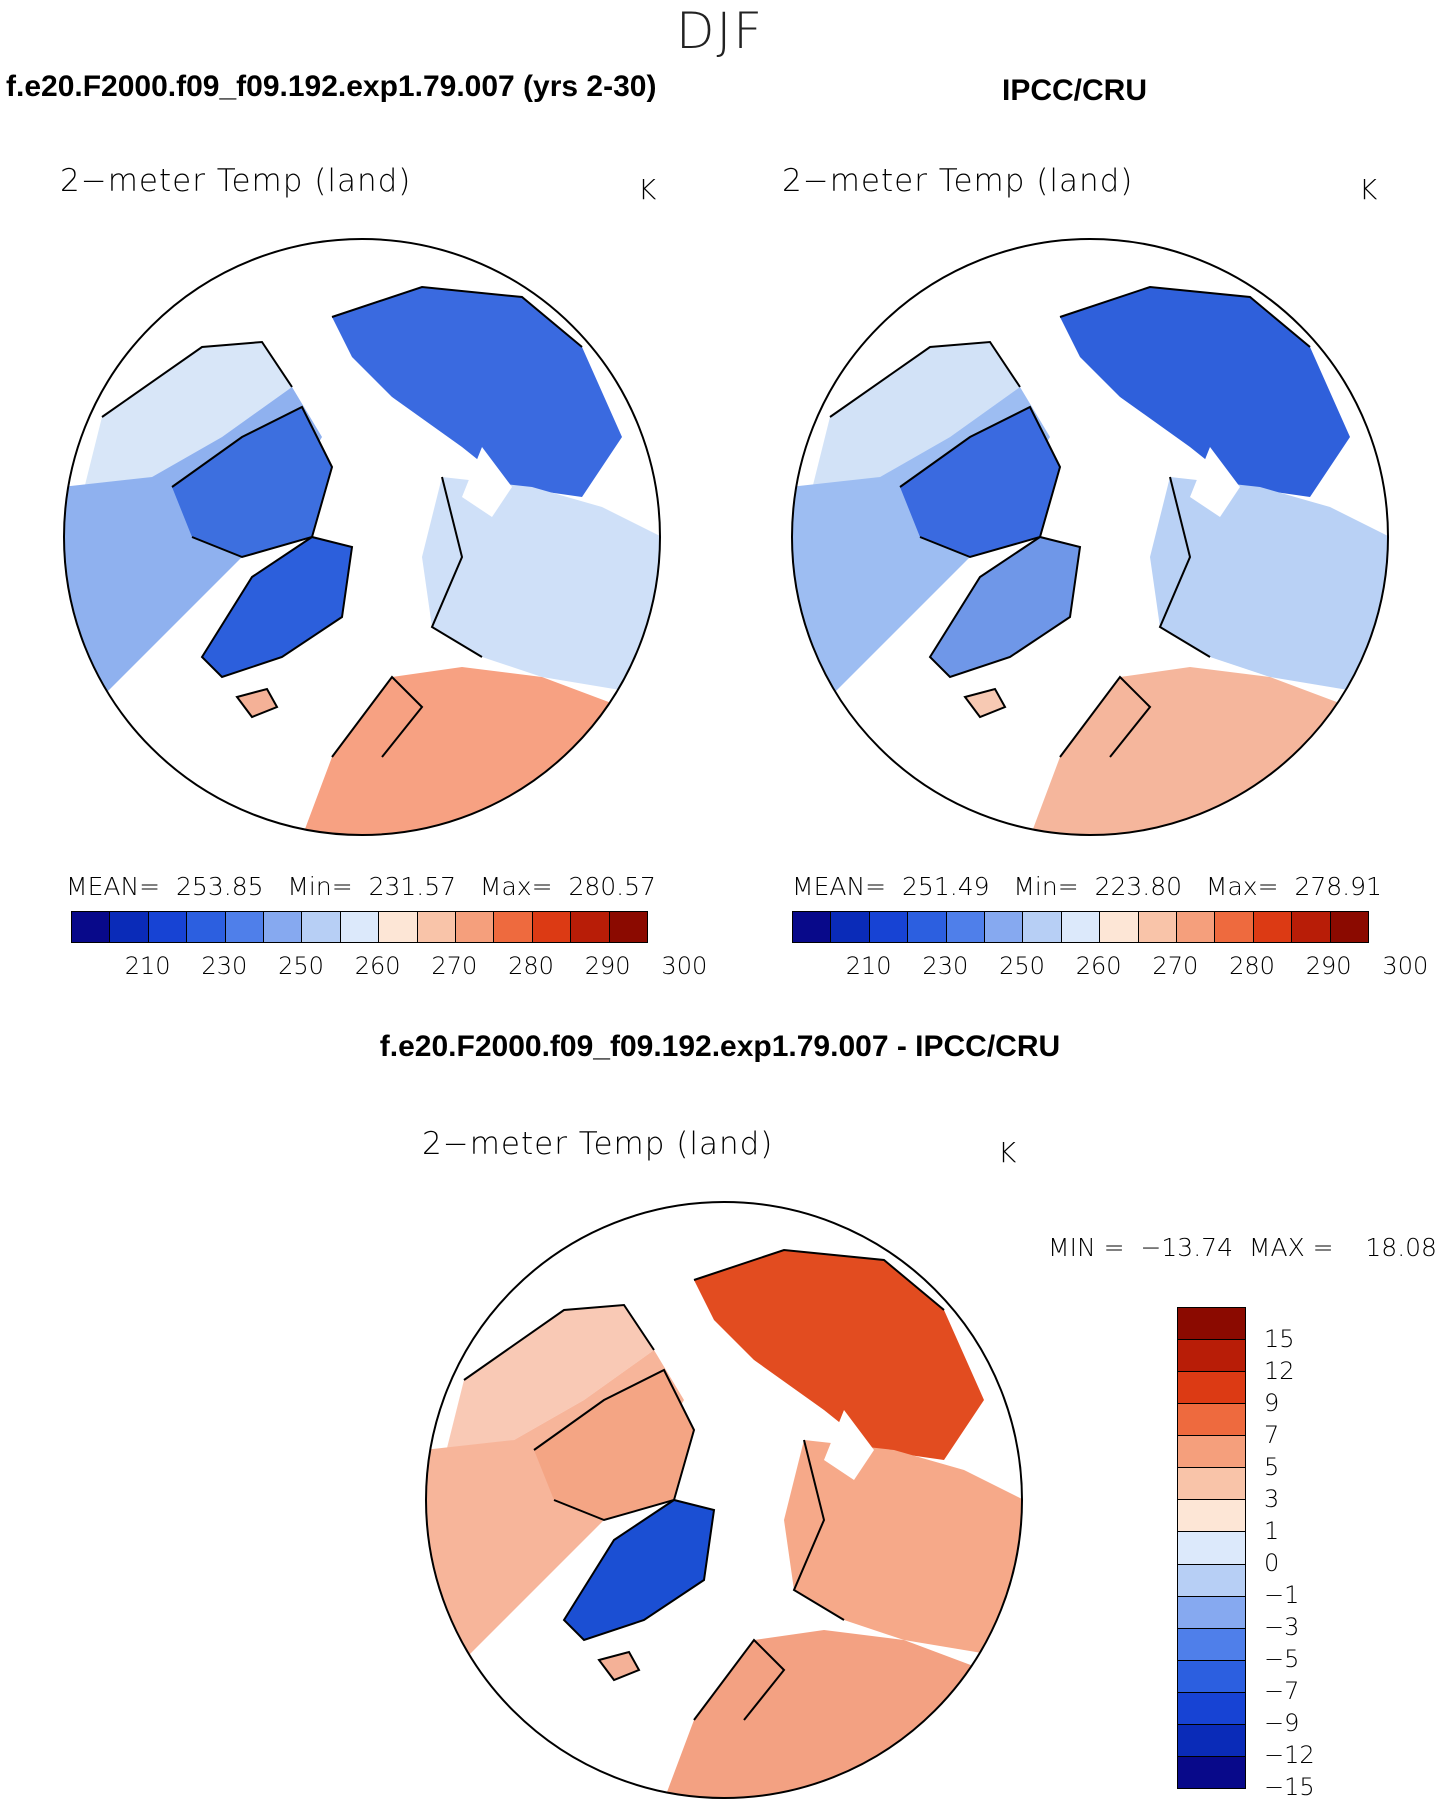 The height and width of the screenshot is (1801, 1440). I want to click on colorbar-tick-label: 15, so click(1279, 1339).